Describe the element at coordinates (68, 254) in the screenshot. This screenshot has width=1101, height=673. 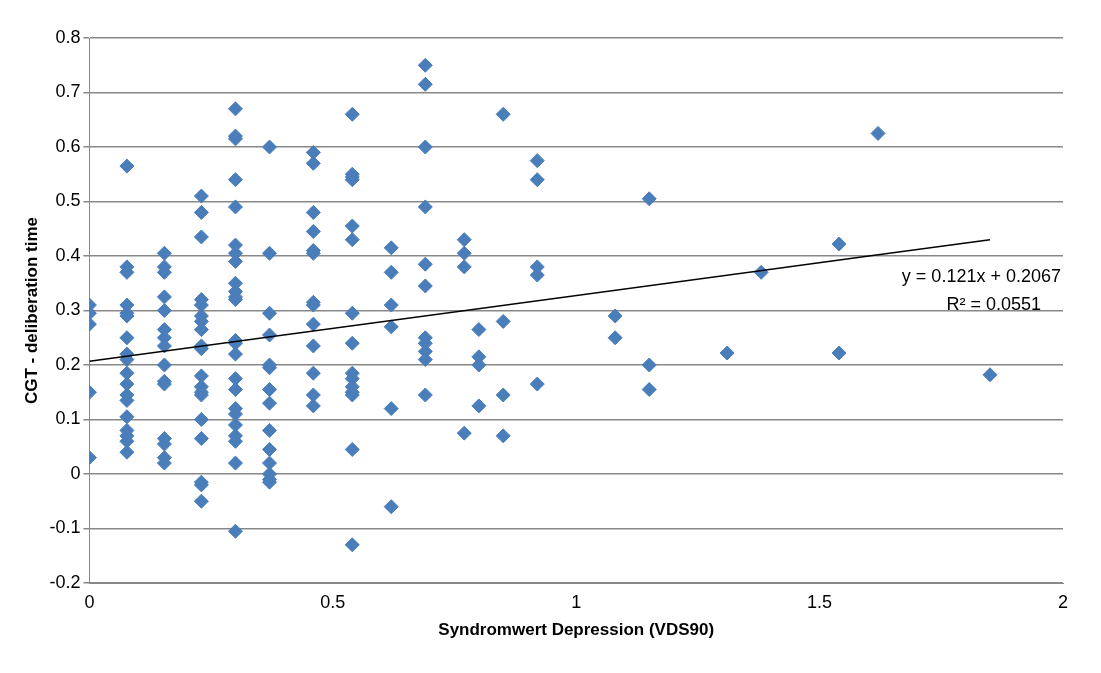
I see `y-tick-label: 0.4` at that location.